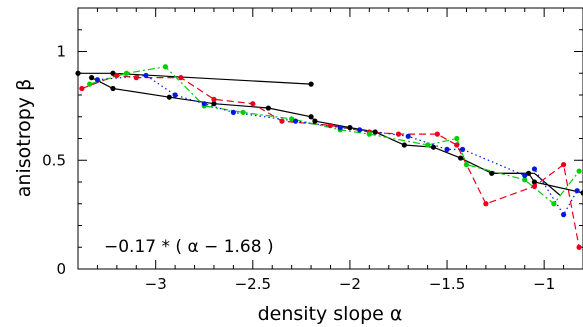 Image resolution: width=583 pixels, height=327 pixels. Describe the element at coordinates (544, 284) in the screenshot. I see `x-tick-label: −1` at that location.